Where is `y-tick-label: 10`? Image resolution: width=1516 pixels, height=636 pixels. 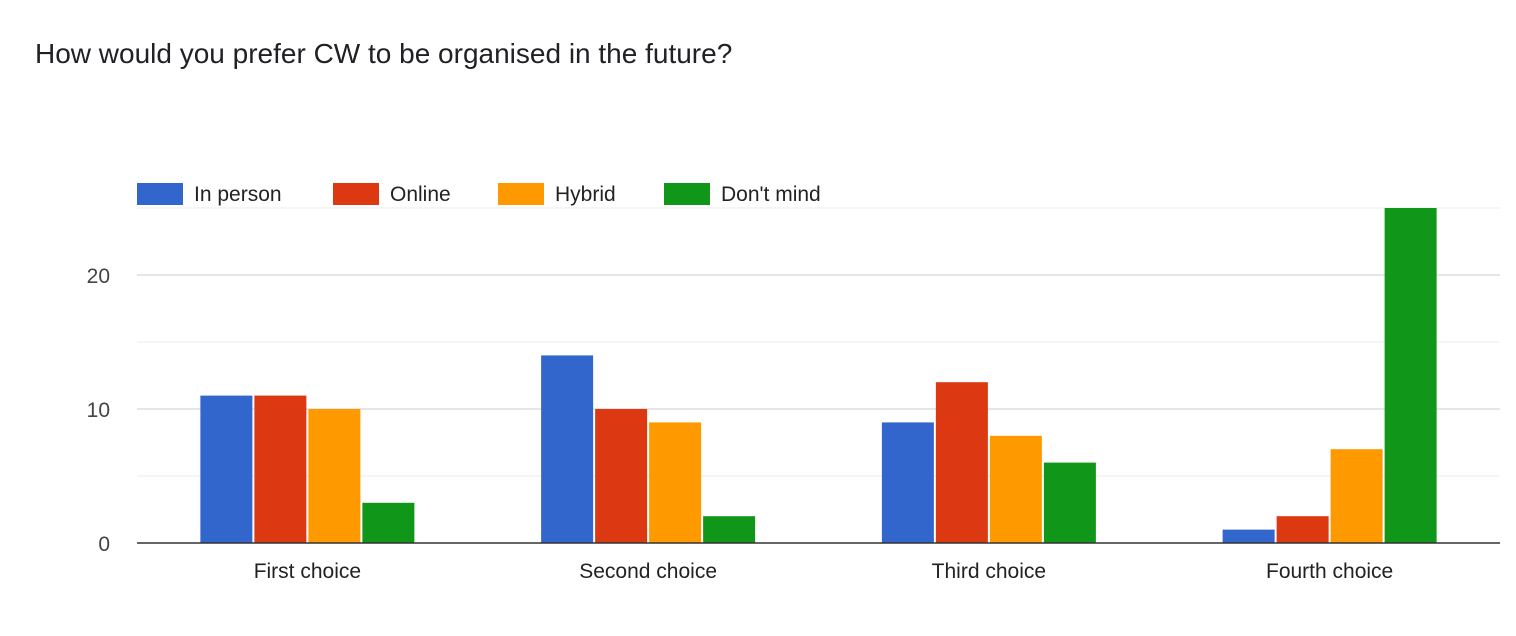 y-tick-label: 10 is located at coordinates (98, 410).